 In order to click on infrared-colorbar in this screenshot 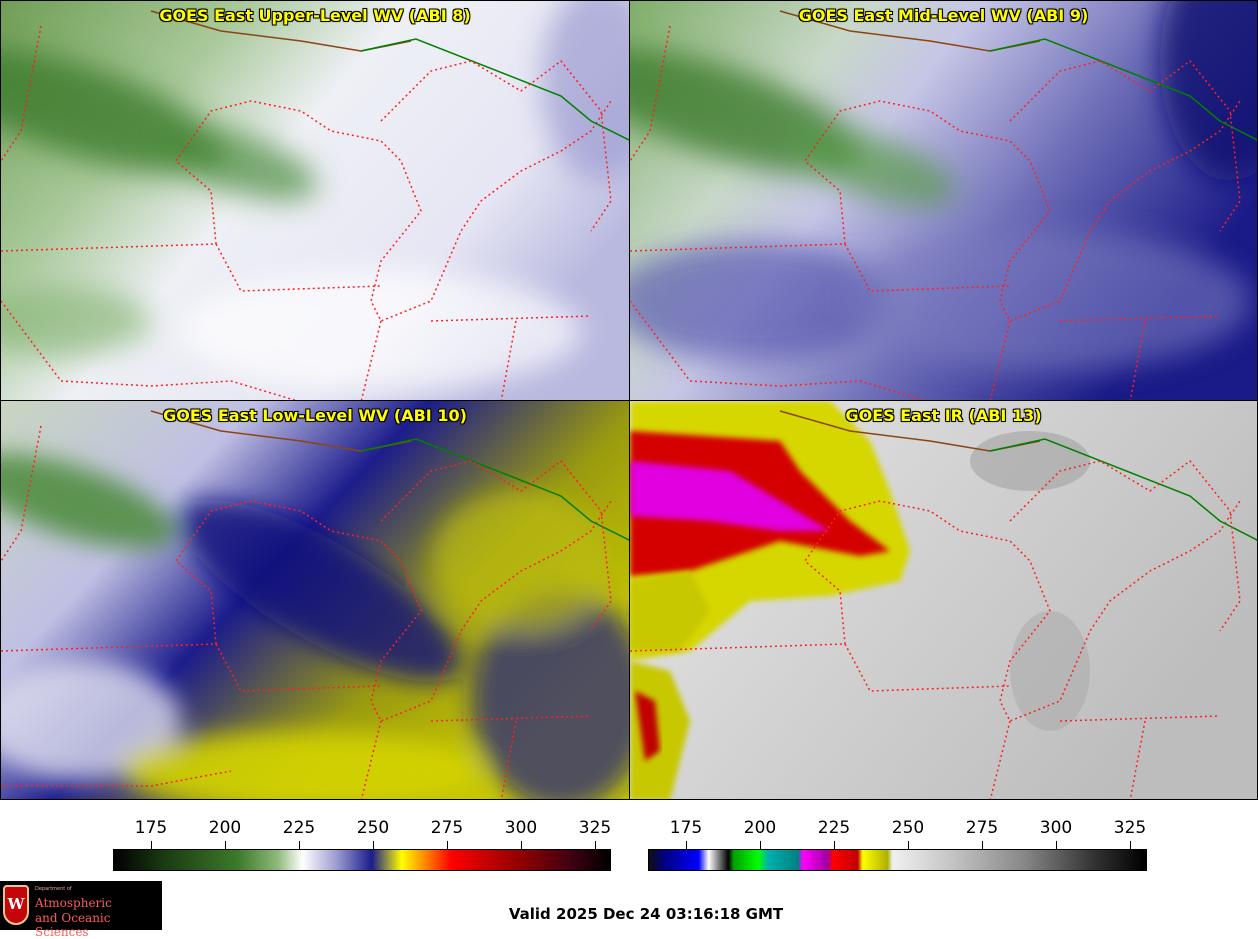, I will do `click(897, 860)`.